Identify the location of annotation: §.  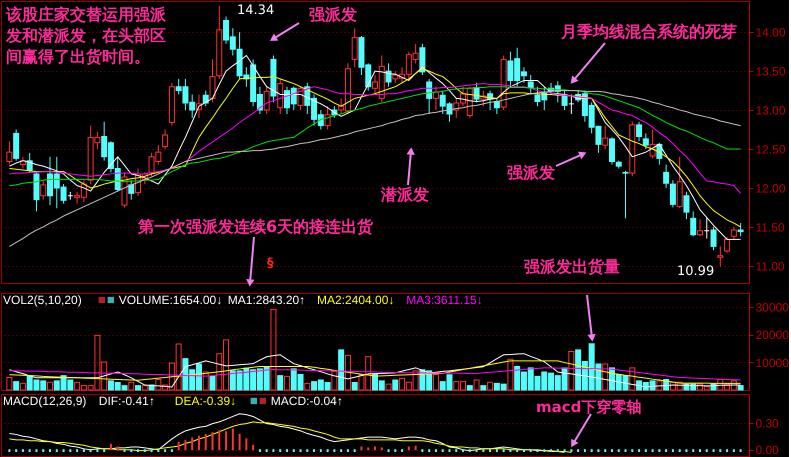
(270, 263).